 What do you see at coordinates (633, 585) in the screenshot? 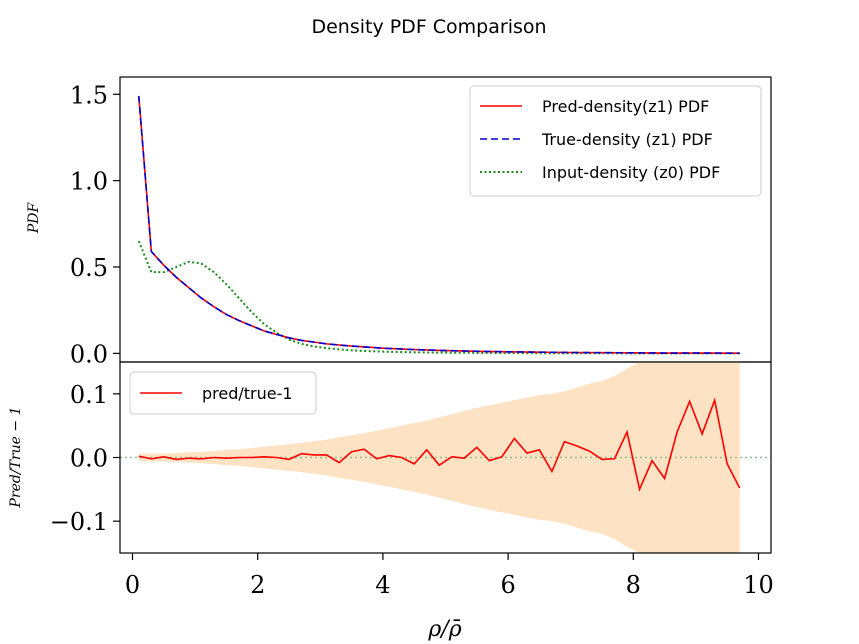
I see `x-tick-label: 8` at bounding box center [633, 585].